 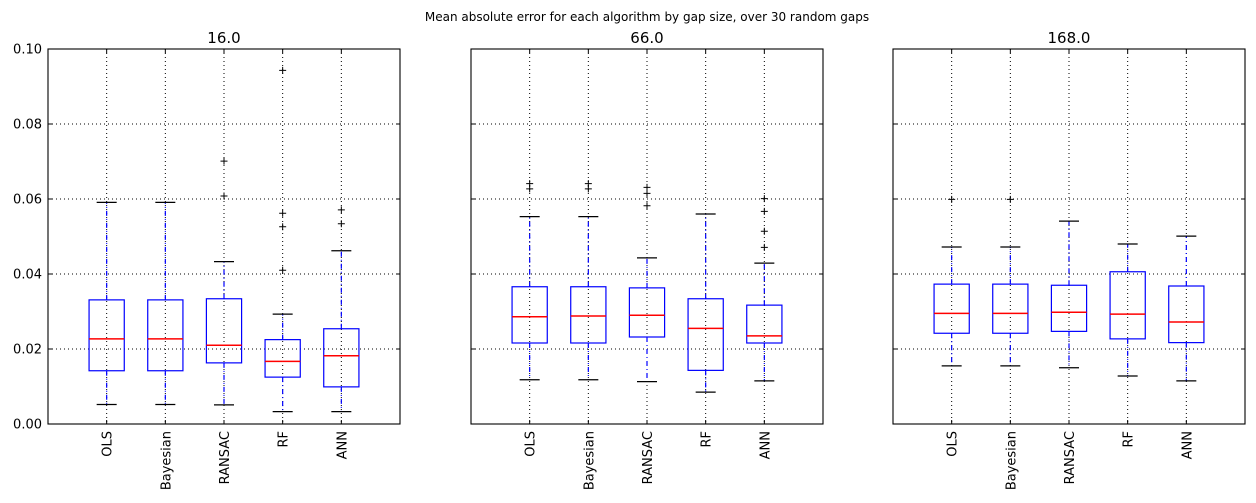 What do you see at coordinates (27, 125) in the screenshot?
I see `y-tick-label: 0.08` at bounding box center [27, 125].